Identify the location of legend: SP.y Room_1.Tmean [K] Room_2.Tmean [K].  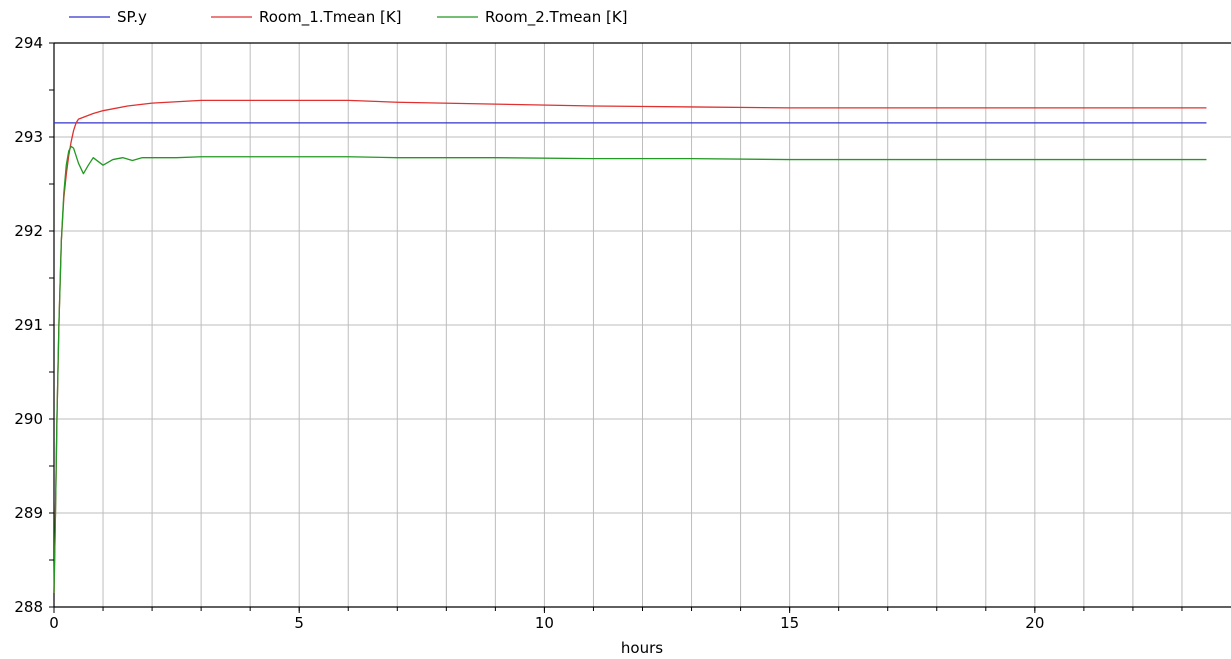
(348, 17).